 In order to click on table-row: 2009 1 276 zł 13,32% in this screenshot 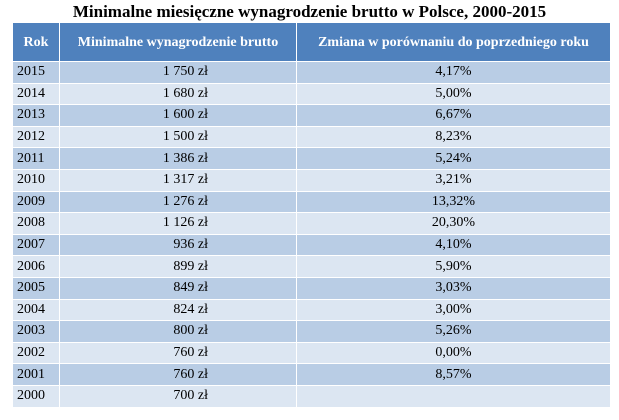, I will do `click(311, 202)`.